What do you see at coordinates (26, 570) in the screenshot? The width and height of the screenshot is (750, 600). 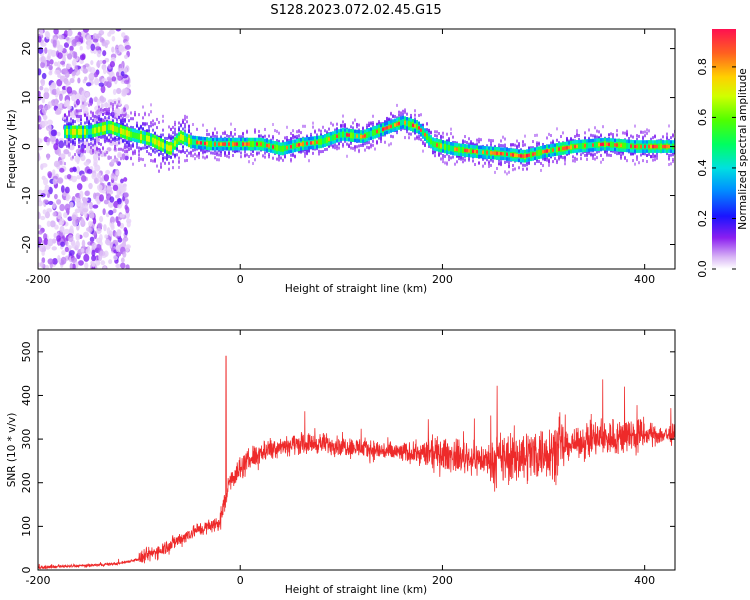 I see `y-tick-label: 0` at bounding box center [26, 570].